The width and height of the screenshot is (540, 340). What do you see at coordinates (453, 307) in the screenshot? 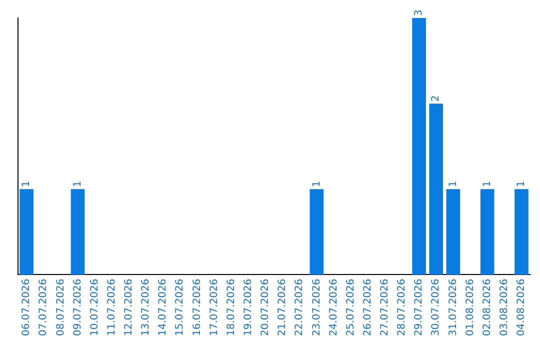
I see `x-tick-label: 31.07.2026` at bounding box center [453, 307].